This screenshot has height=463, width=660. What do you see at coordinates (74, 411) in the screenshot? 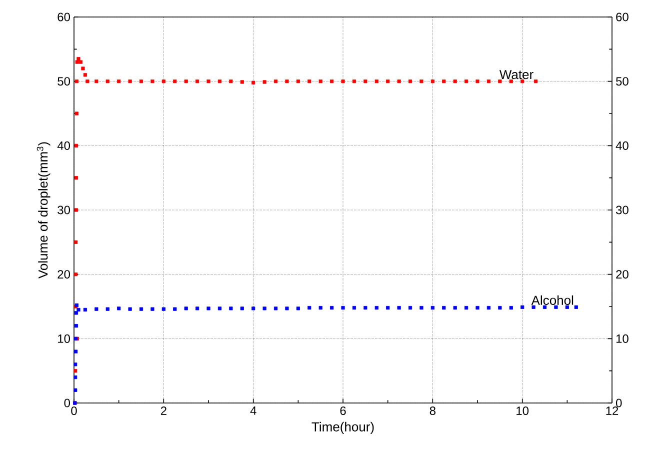
I see `x-tick-label: 0` at bounding box center [74, 411].